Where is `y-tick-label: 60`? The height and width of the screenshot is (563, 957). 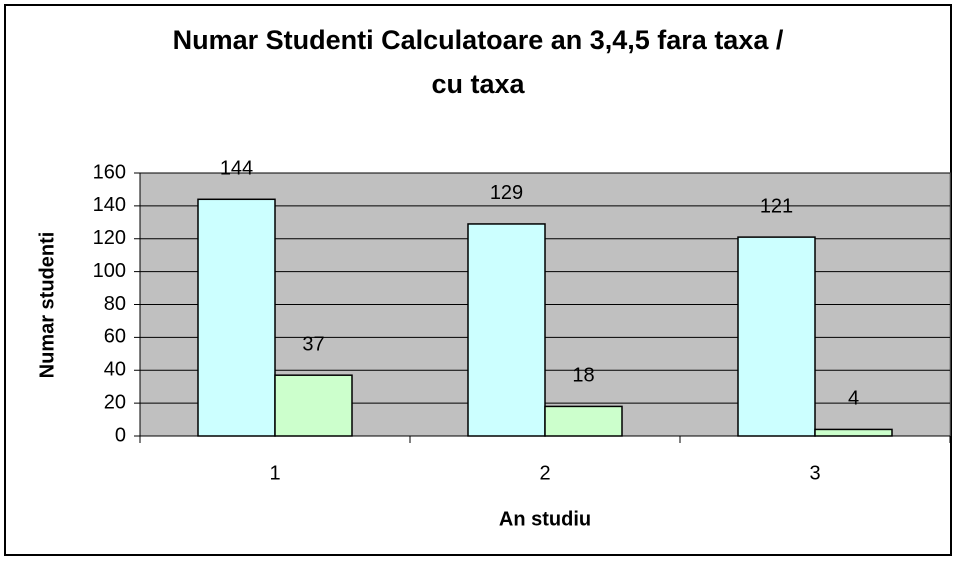 y-tick-label: 60 is located at coordinates (115, 337).